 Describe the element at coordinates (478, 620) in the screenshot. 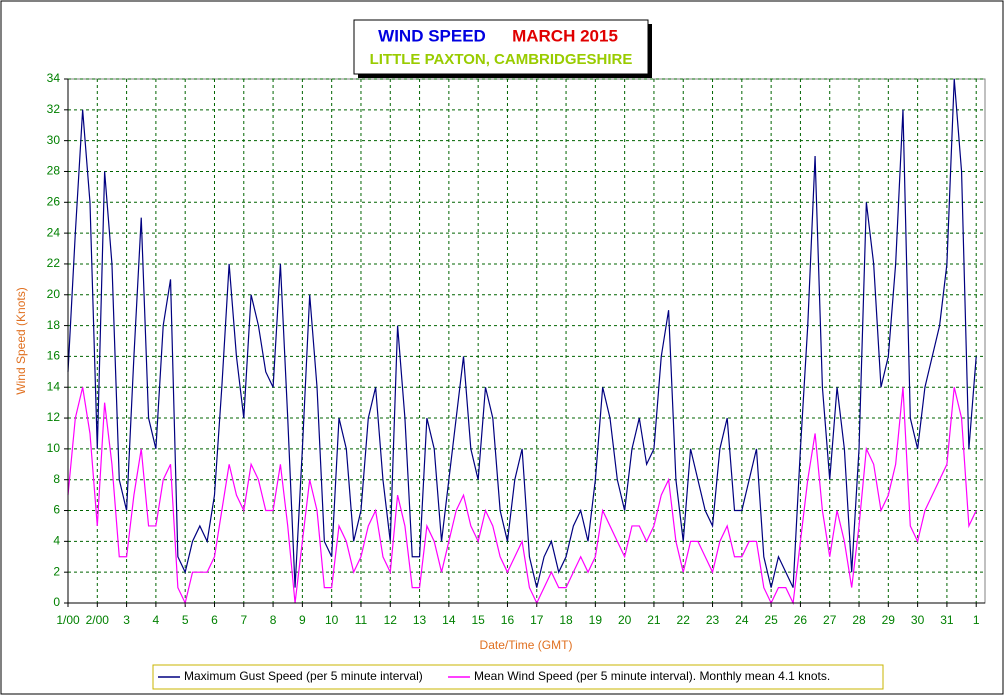

I see `x-tick-label: 15` at that location.